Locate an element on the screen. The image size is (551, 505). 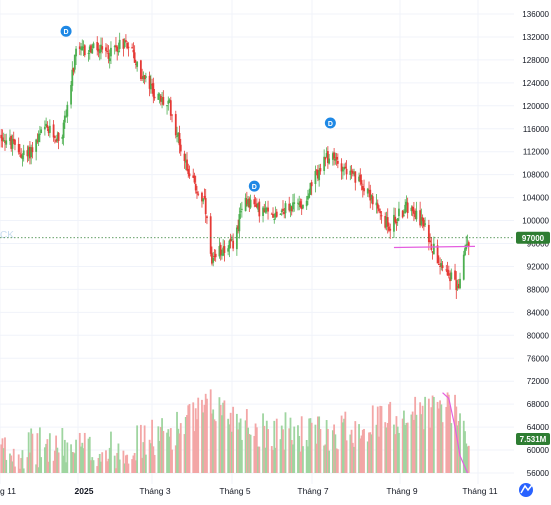
price-tick-label: 68000 is located at coordinates (538, 404).